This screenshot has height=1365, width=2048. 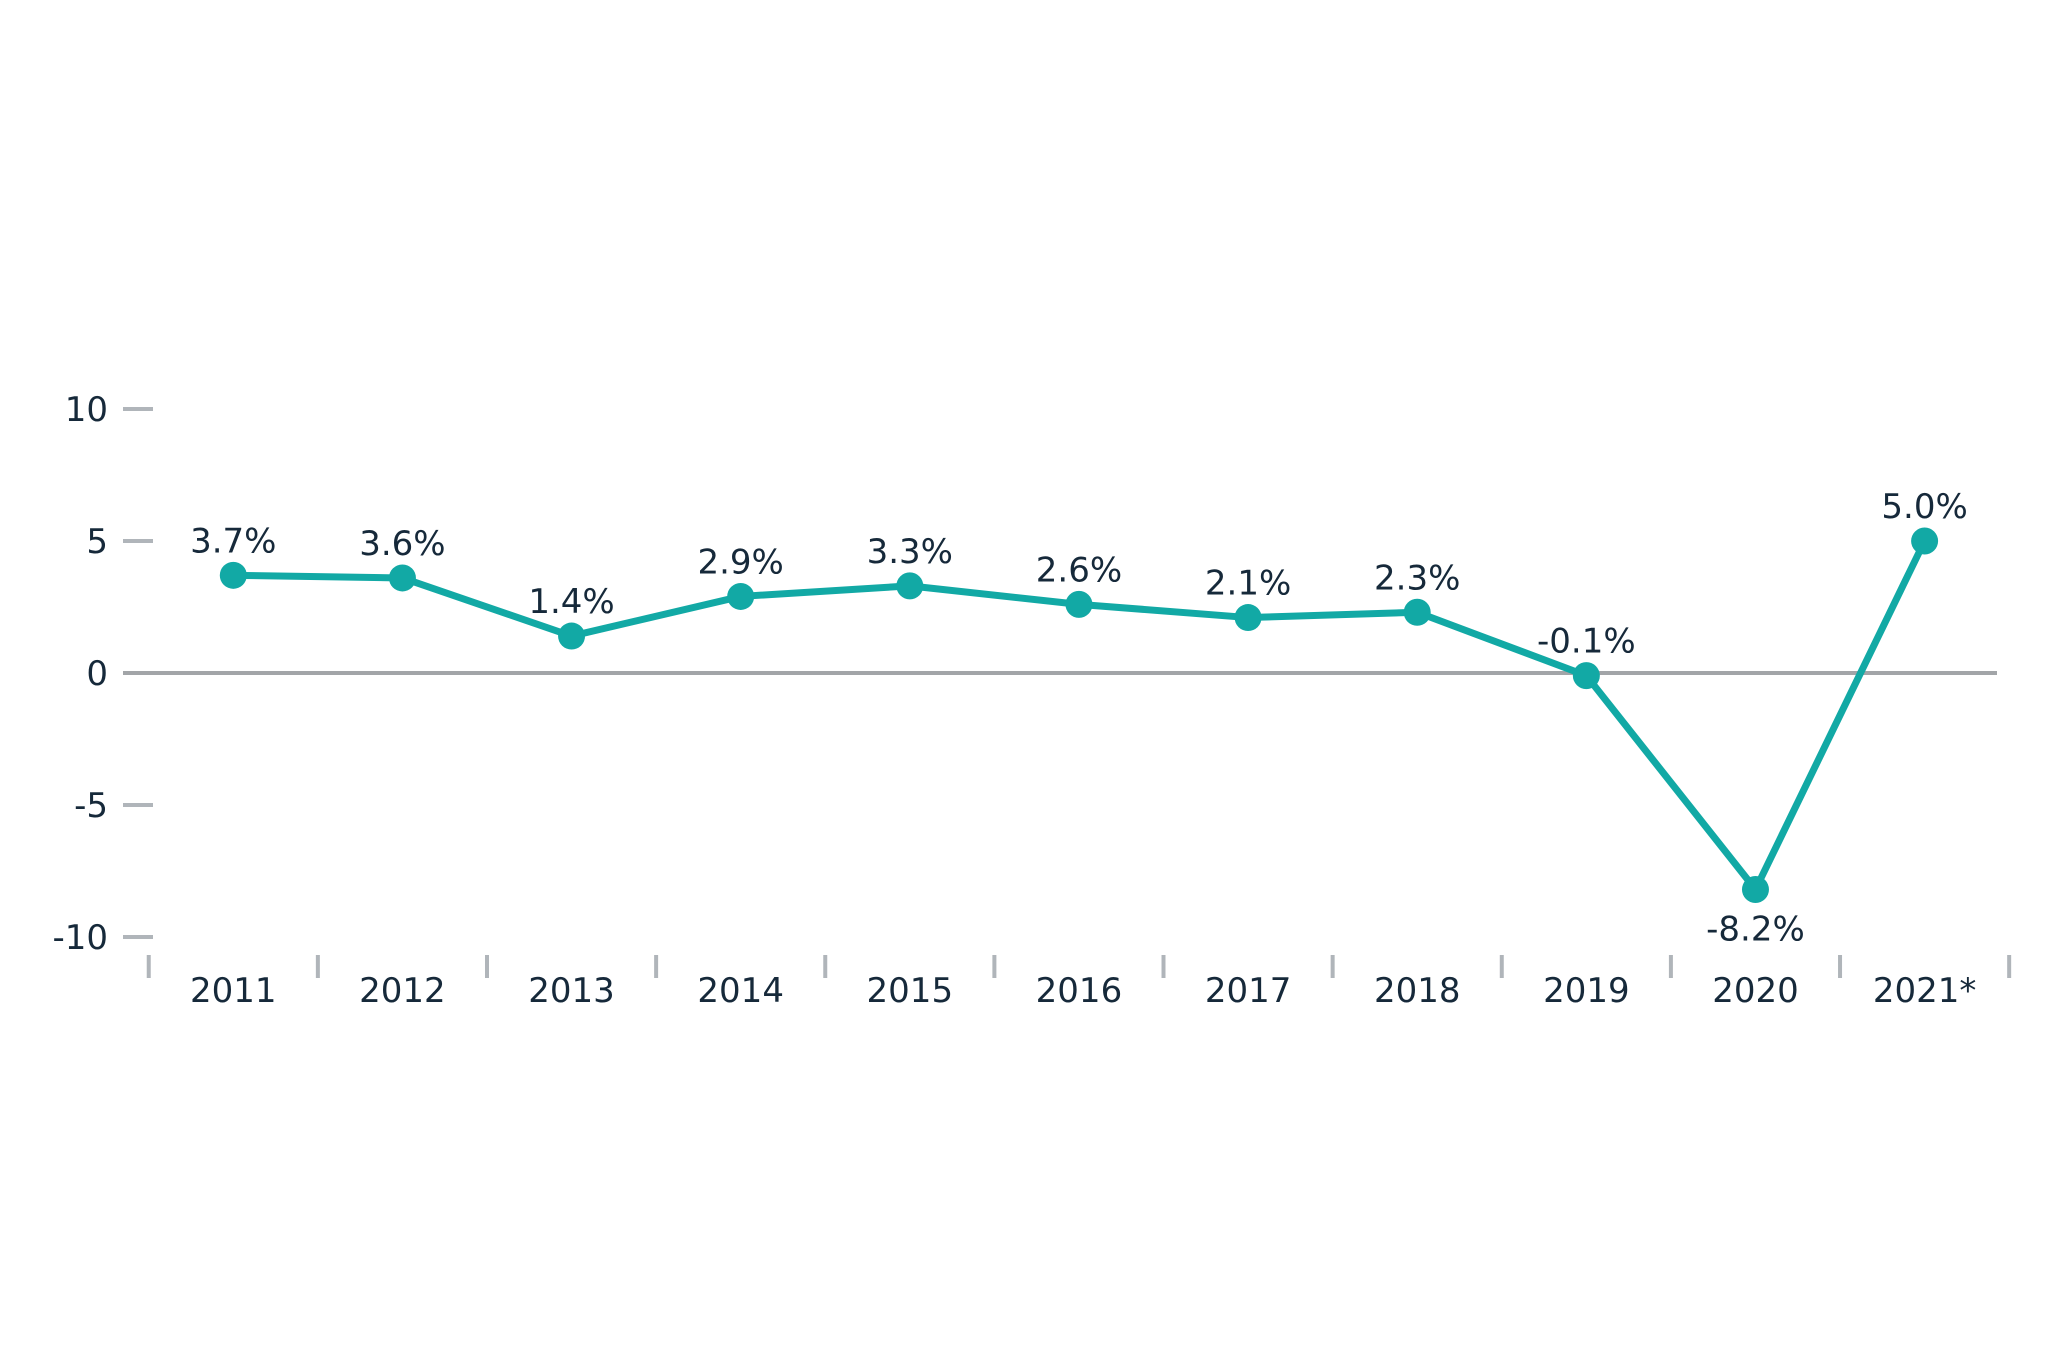 I want to click on data-point-label: 3.6%, so click(x=402, y=544).